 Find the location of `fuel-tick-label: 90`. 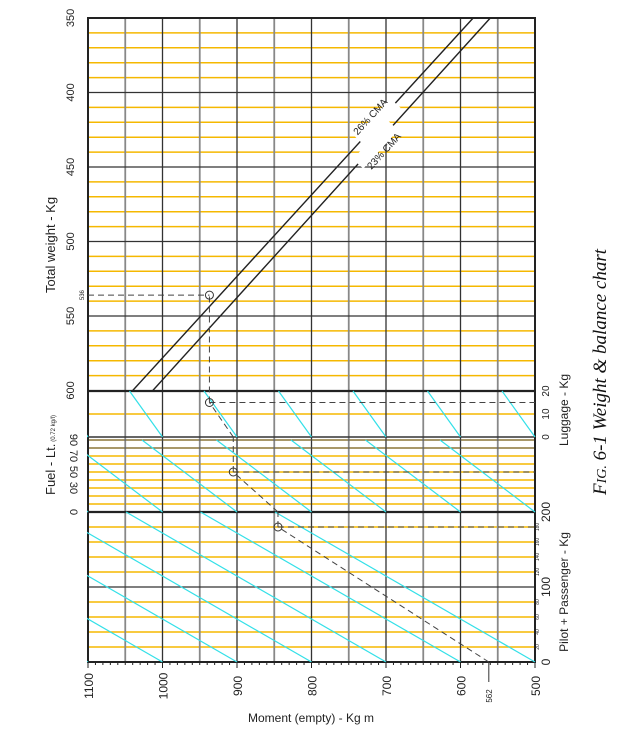

fuel-tick-label: 90 is located at coordinates (73, 440).